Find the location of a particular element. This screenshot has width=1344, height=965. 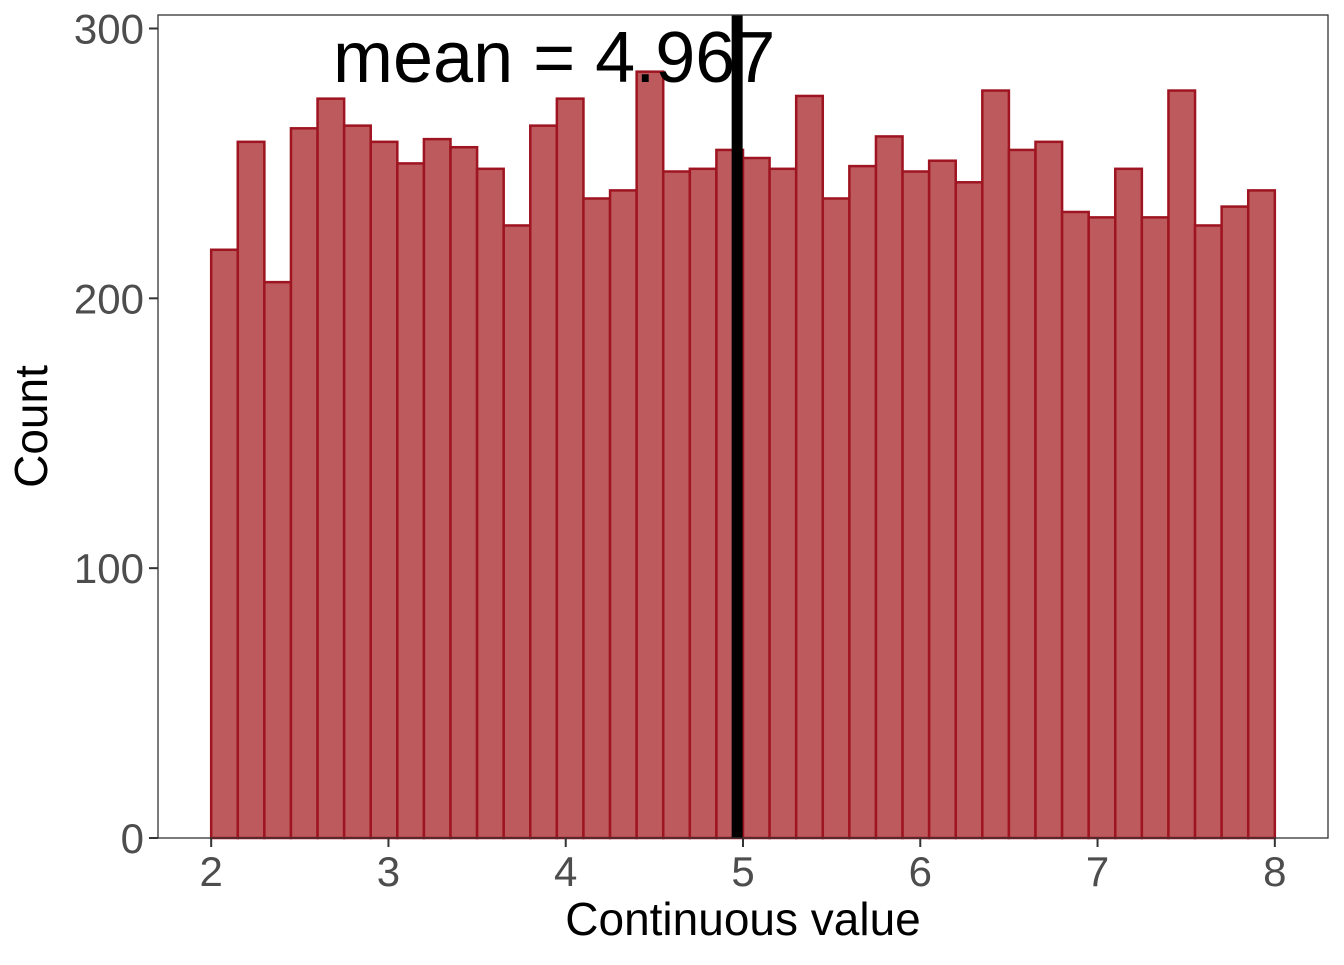

x-tick-label: 6 is located at coordinates (920, 871).